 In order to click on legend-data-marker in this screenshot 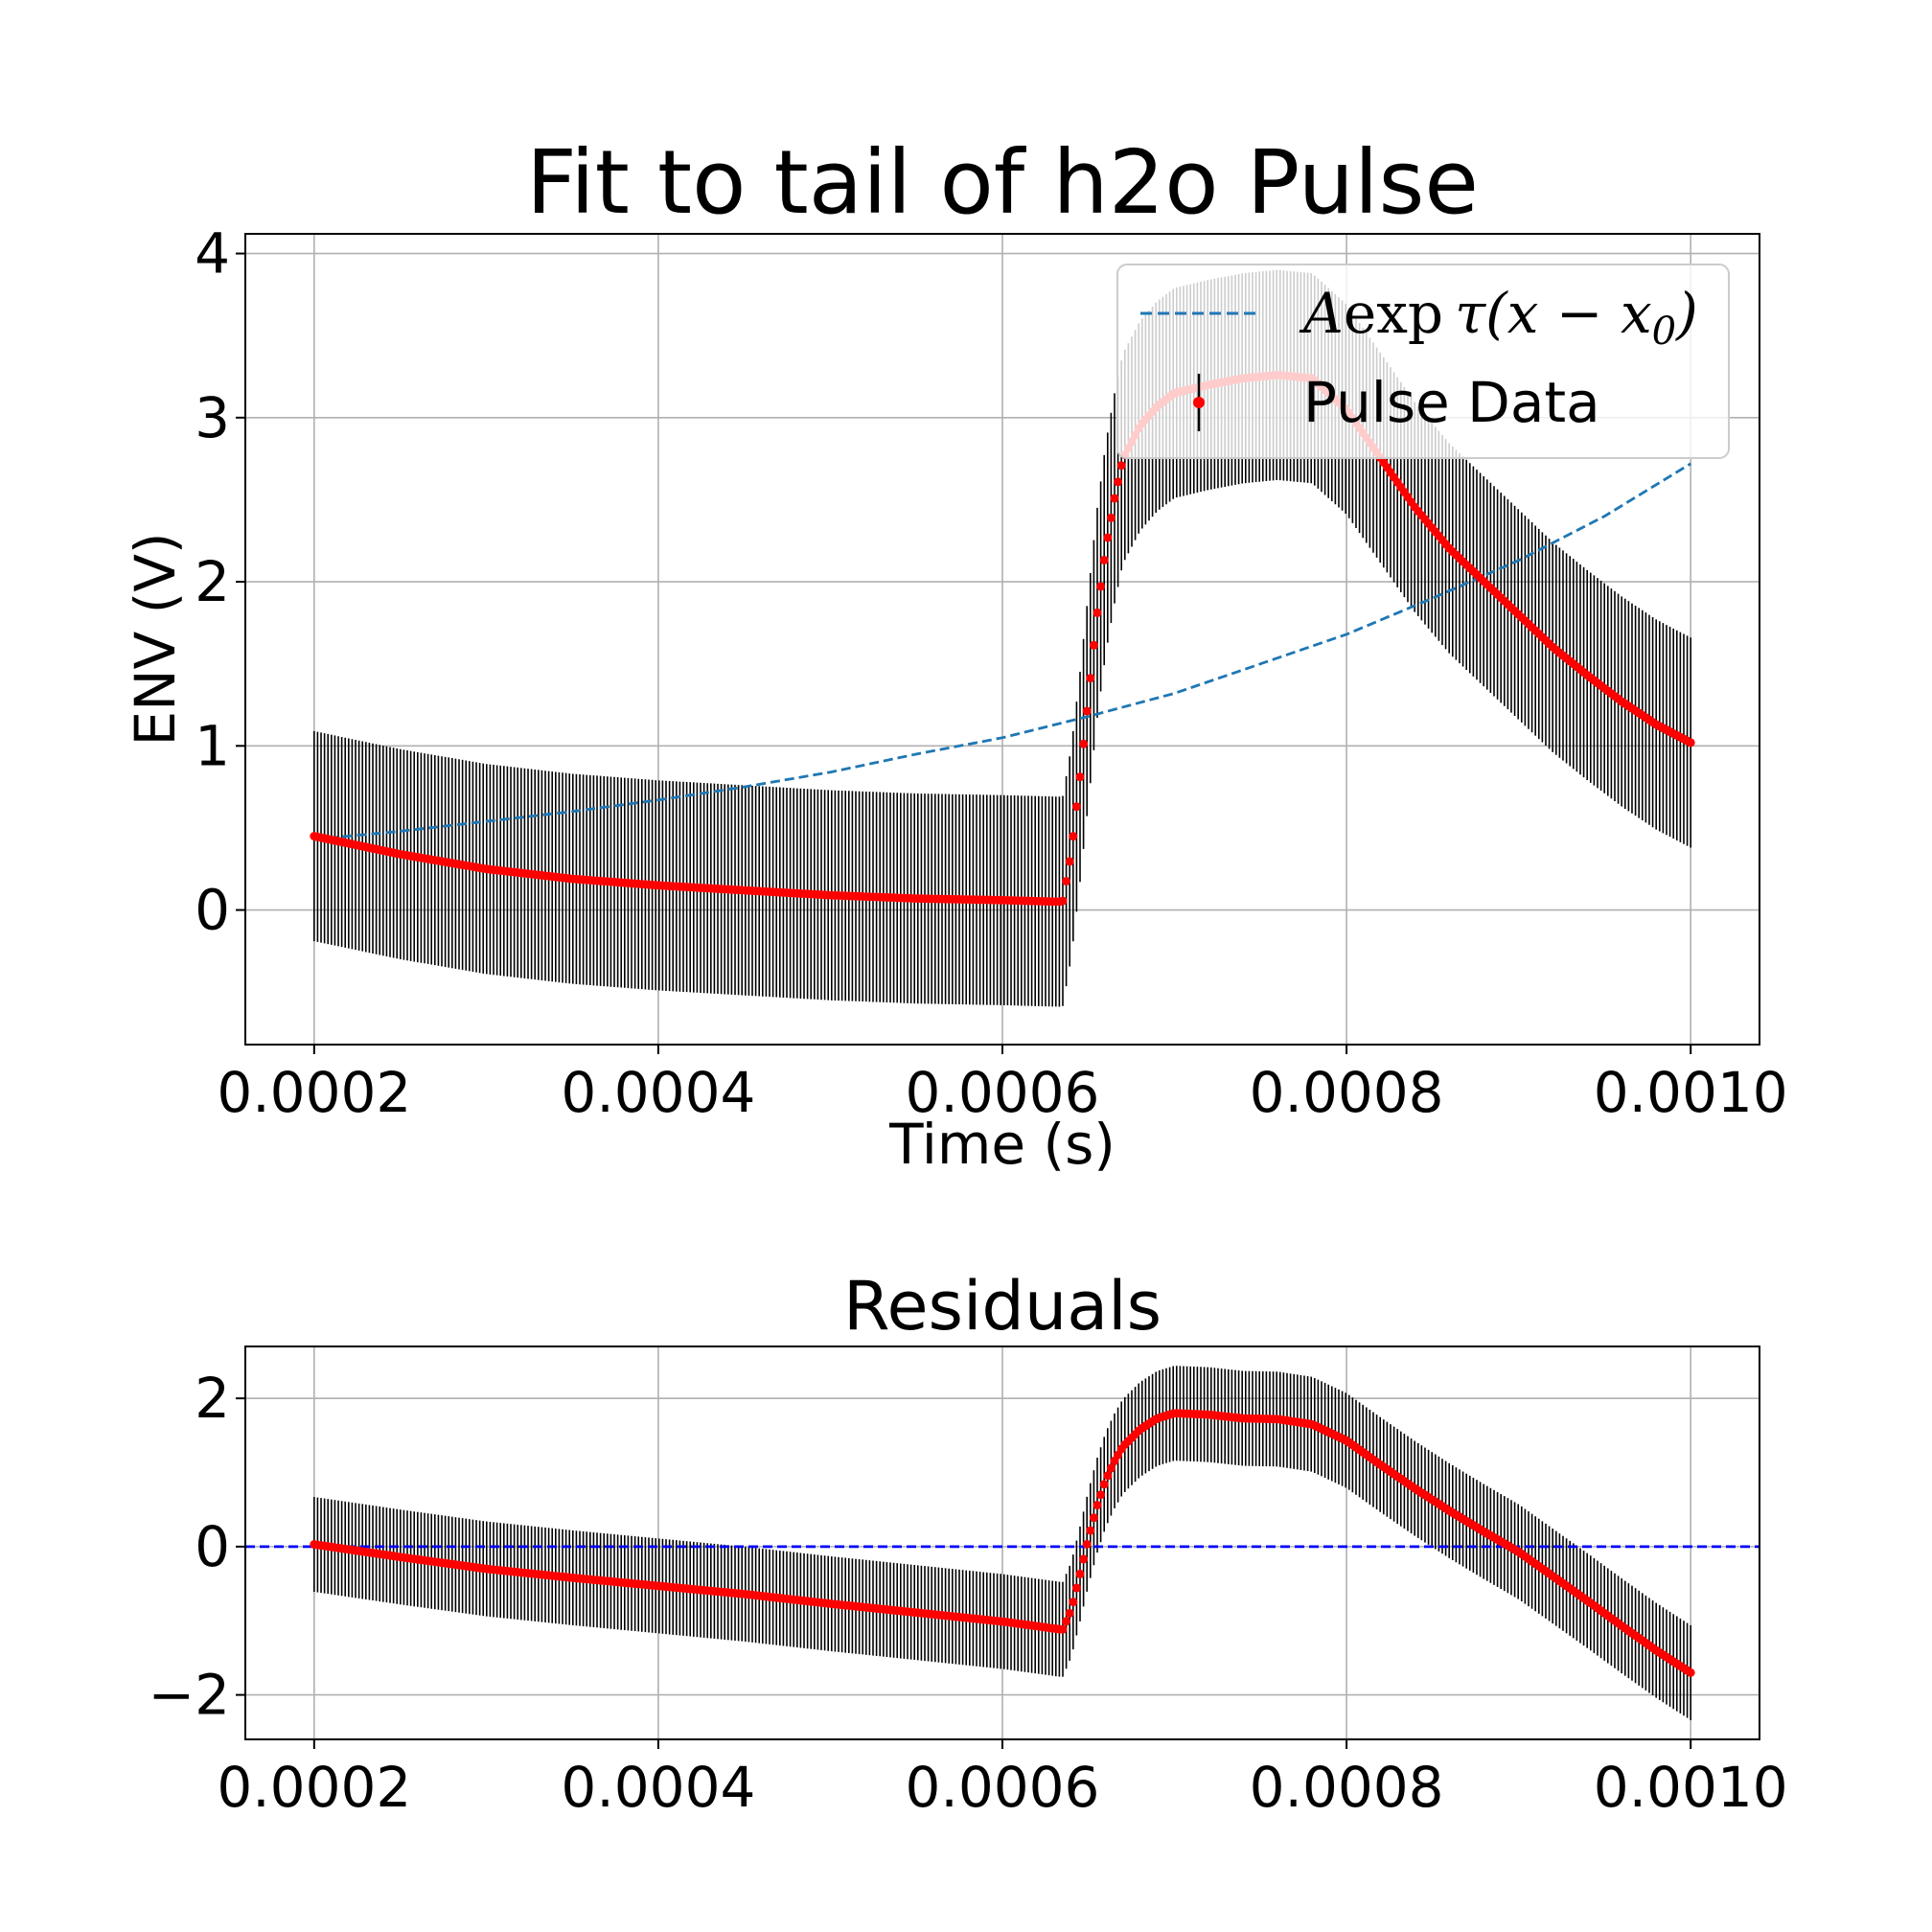, I will do `click(1199, 402)`.